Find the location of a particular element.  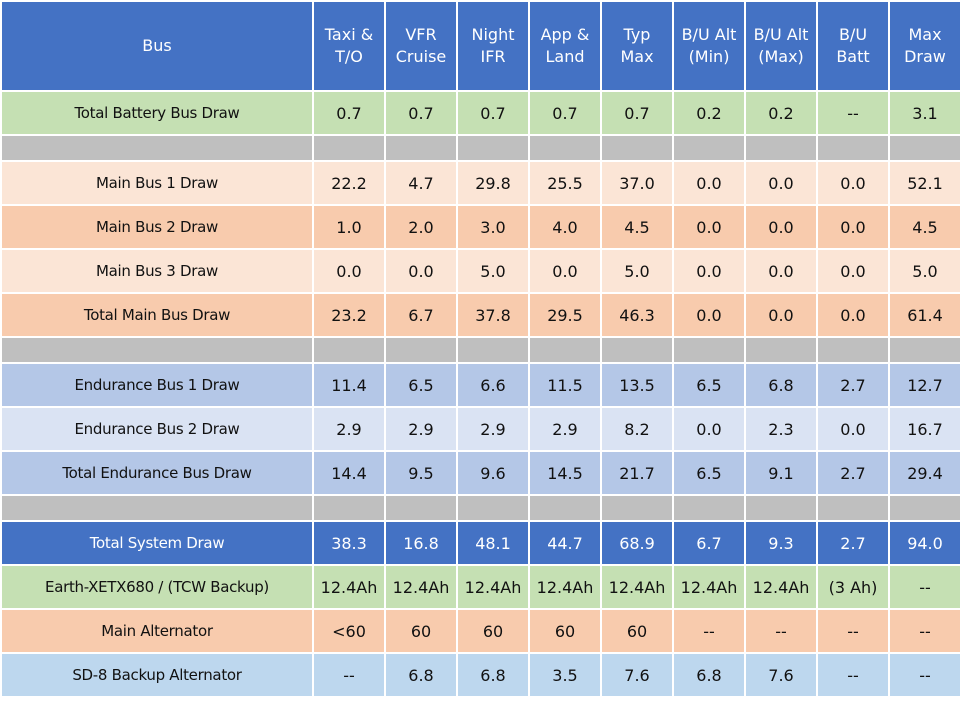

cell: 16.8 is located at coordinates (421, 543).